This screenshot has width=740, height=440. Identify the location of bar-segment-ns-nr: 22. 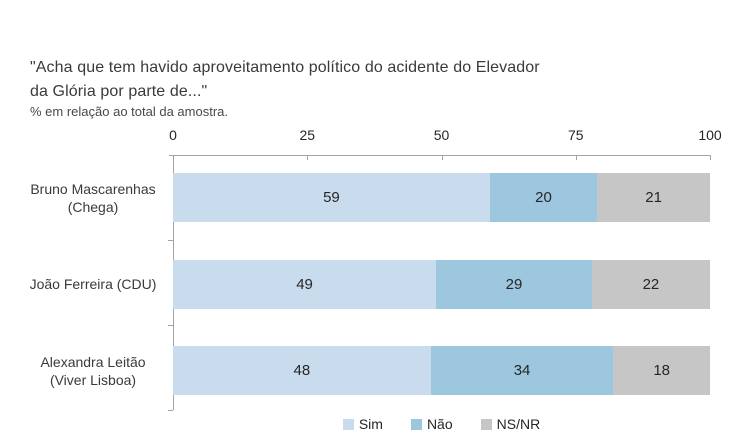
(650, 284).